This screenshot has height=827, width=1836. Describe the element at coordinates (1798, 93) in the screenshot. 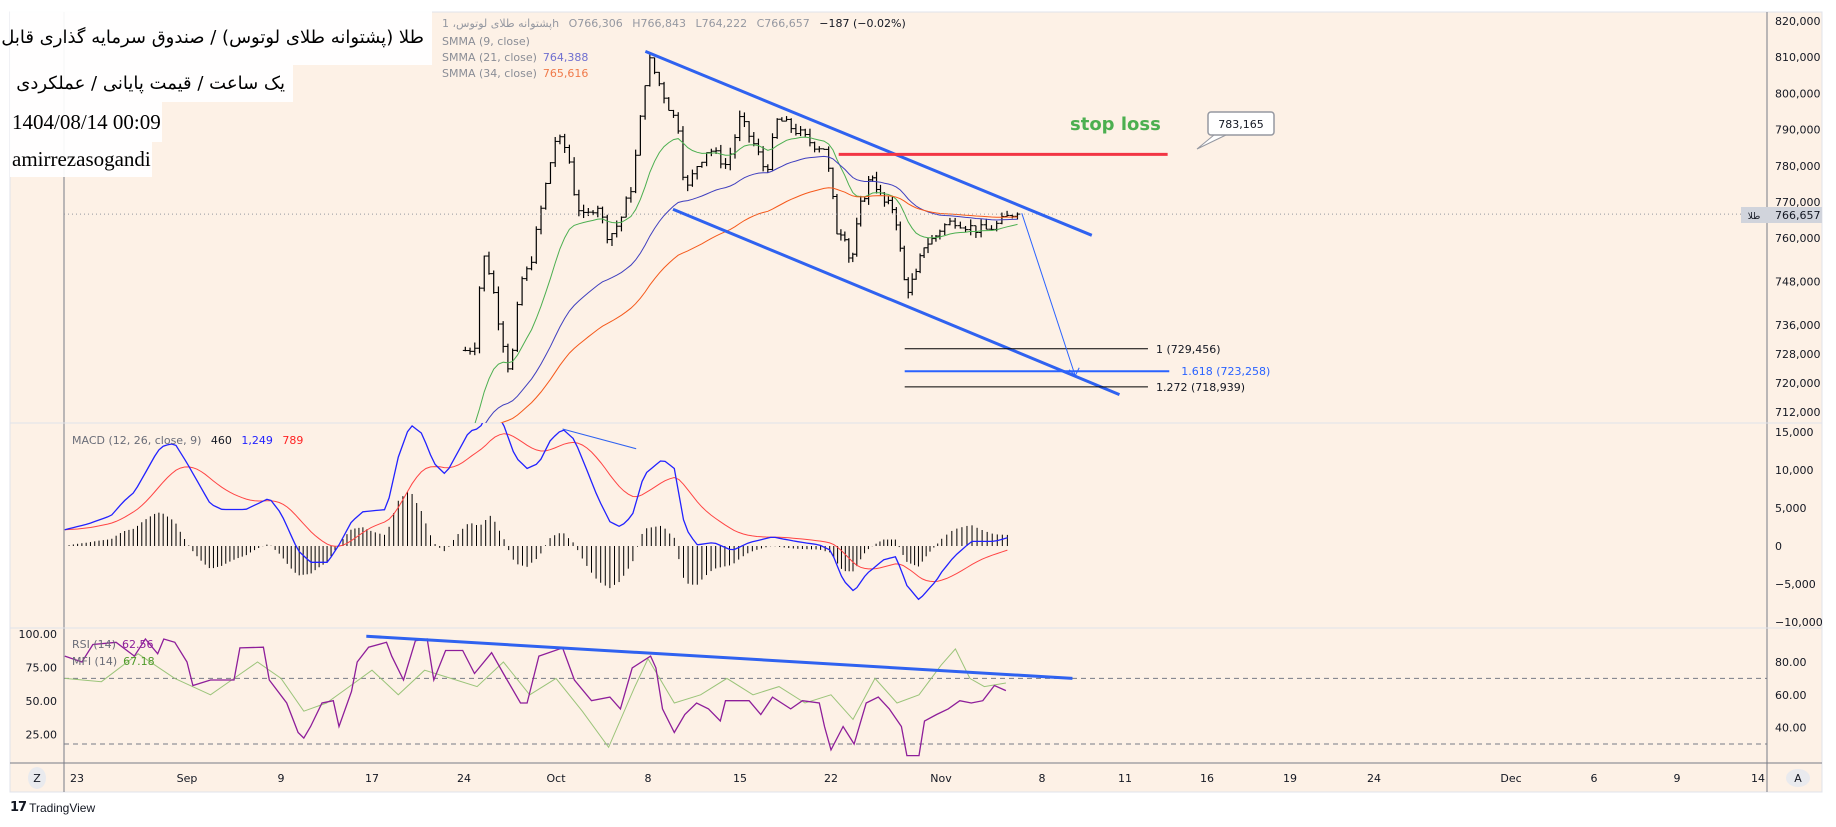

I see `price-axis-tick: 800,000` at that location.